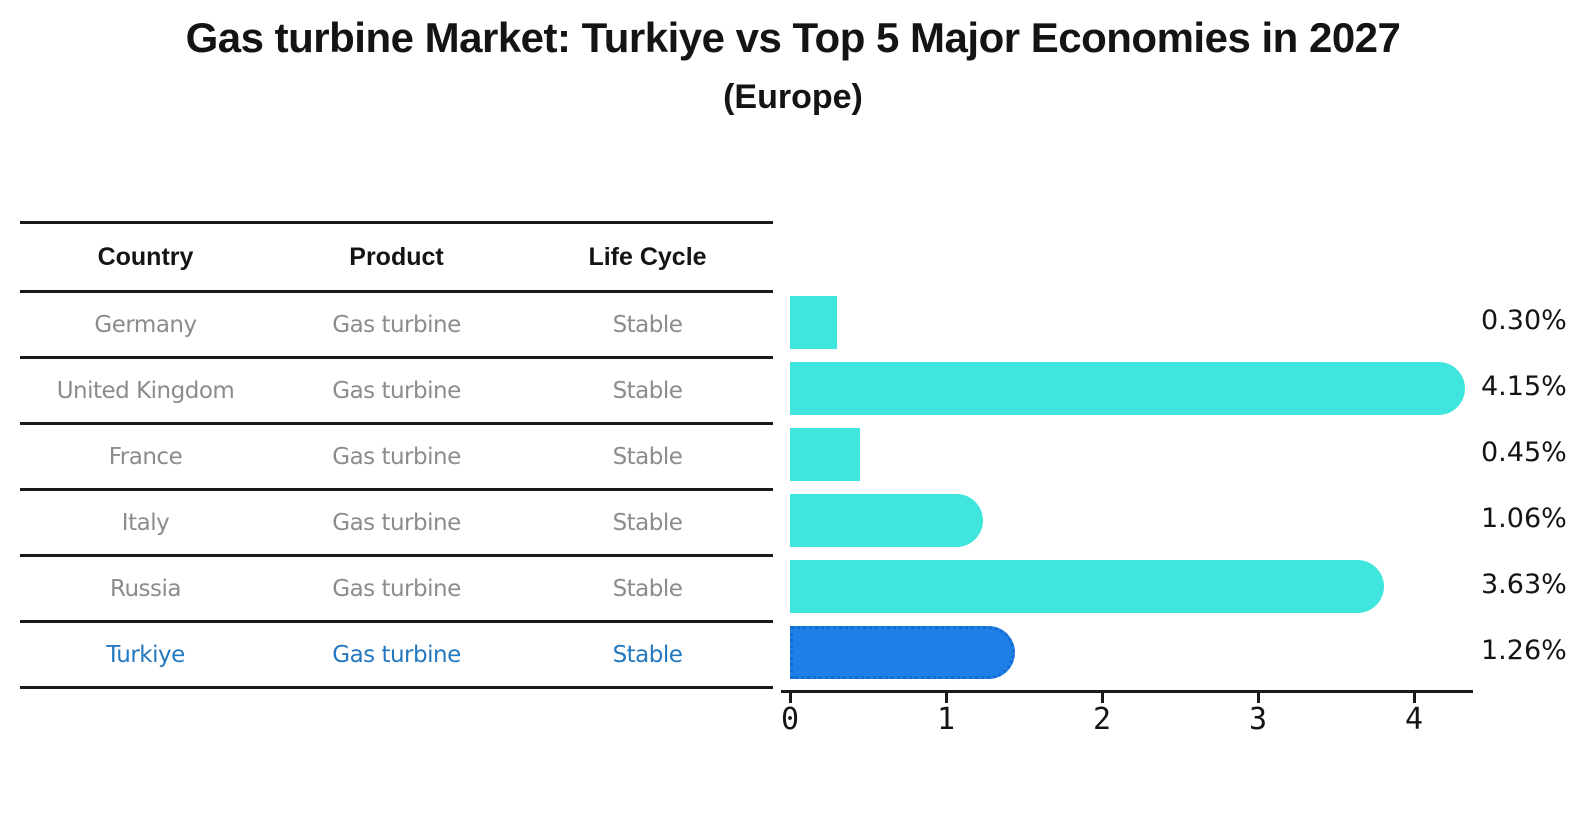 Image resolution: width=1586 pixels, height=823 pixels. What do you see at coordinates (946, 719) in the screenshot?
I see `x-axis-tick-label: 1` at bounding box center [946, 719].